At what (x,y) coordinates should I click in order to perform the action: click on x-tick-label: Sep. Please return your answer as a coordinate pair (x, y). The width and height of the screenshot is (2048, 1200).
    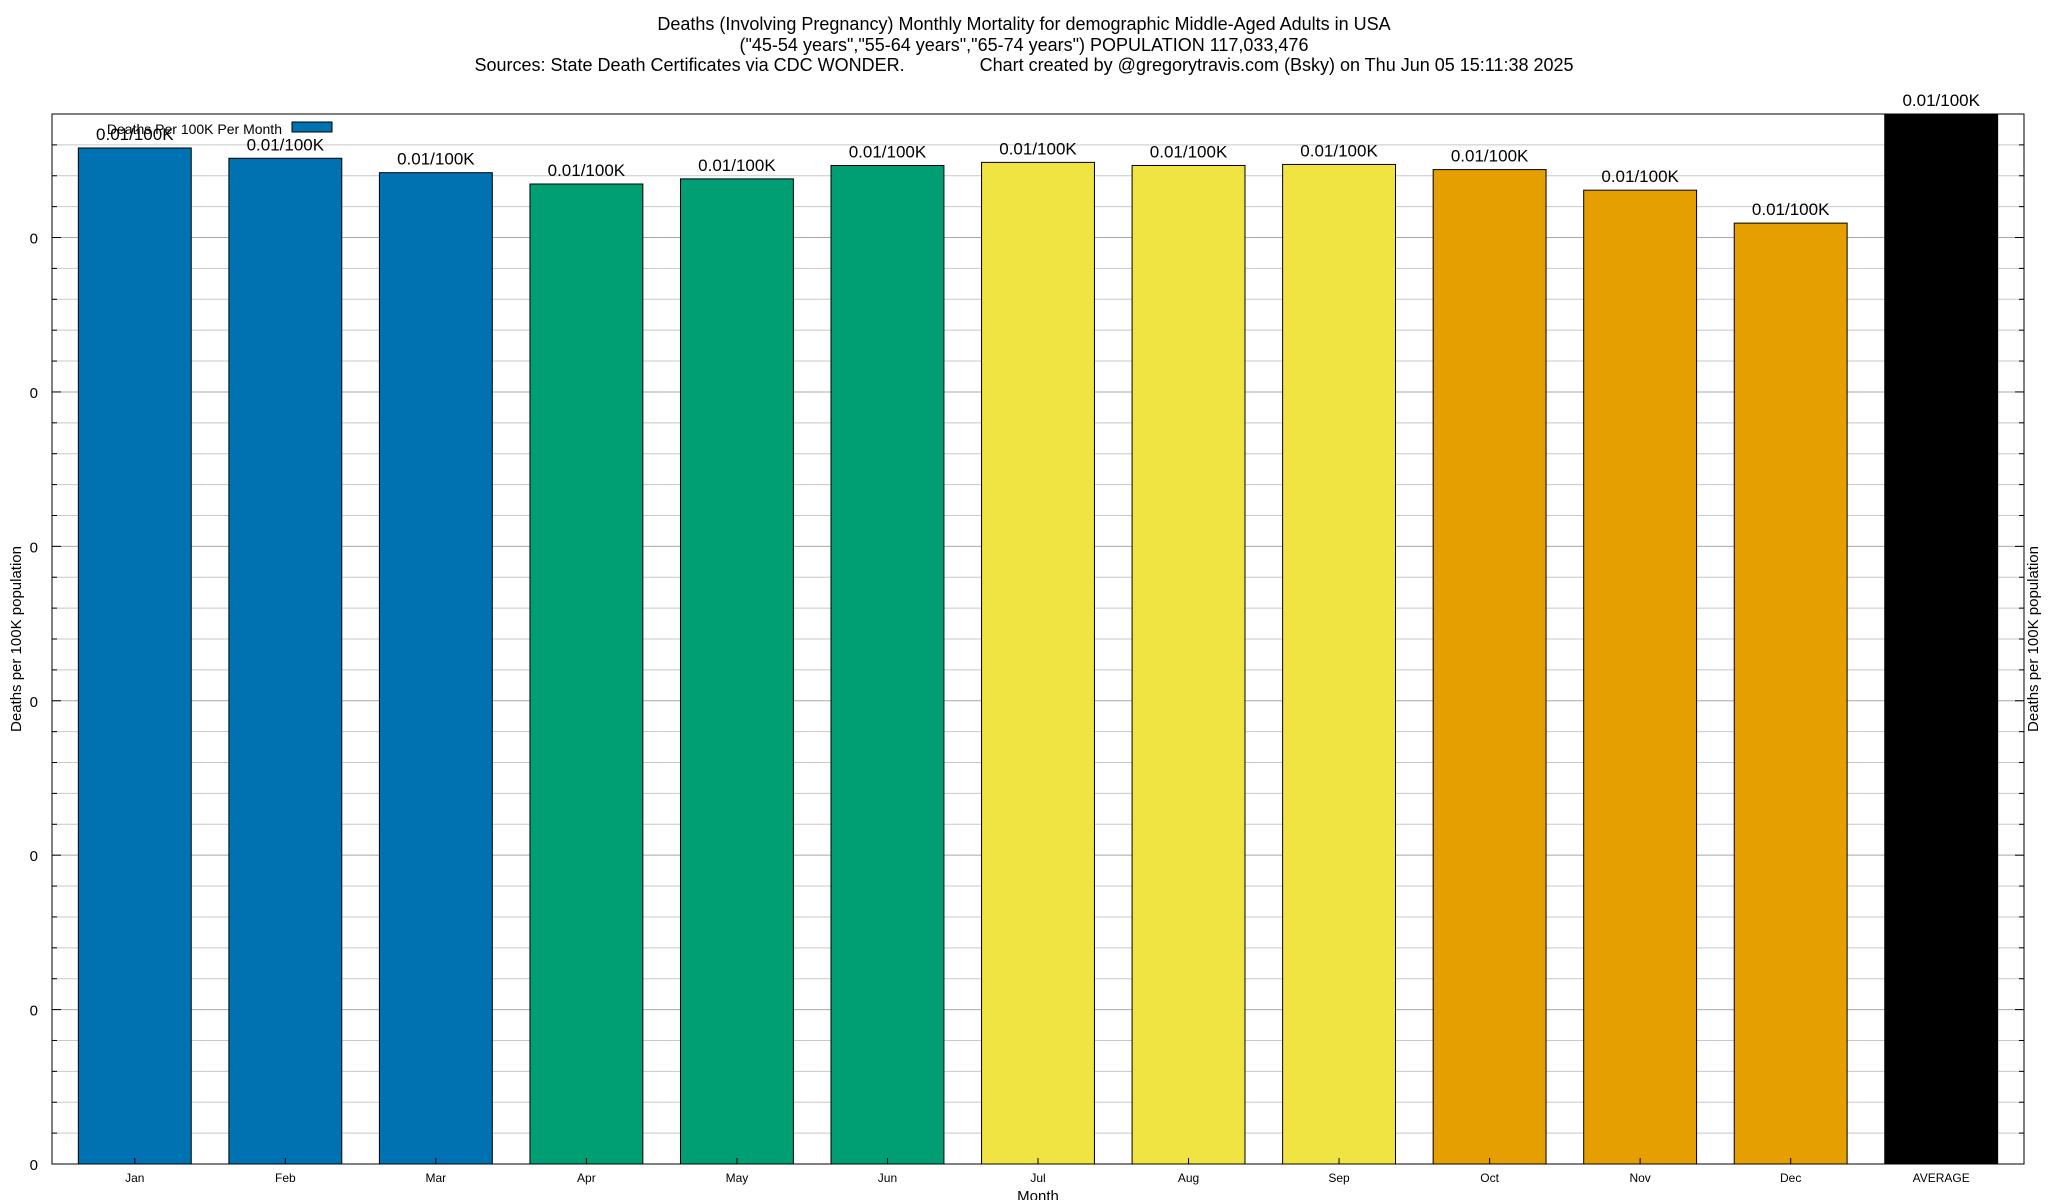
    Looking at the image, I should click on (1339, 1178).